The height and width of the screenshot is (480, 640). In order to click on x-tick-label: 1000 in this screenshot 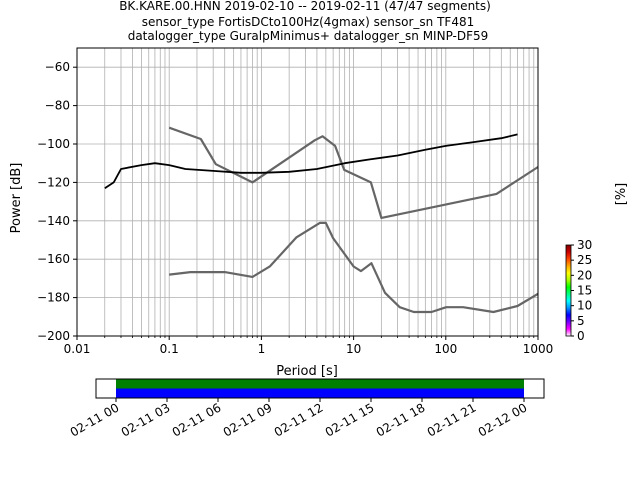, I will do `click(538, 349)`.